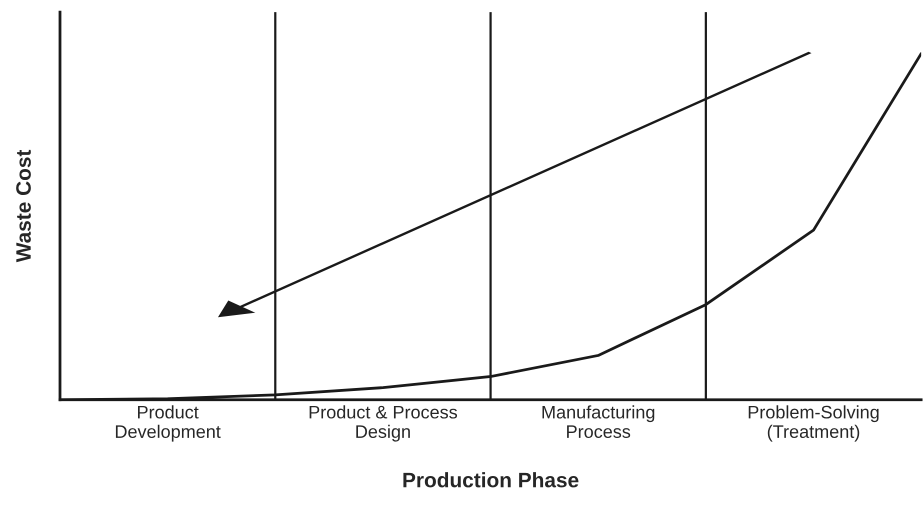  What do you see at coordinates (384, 423) in the screenshot?
I see `x-tick-label: Product & Process Design` at bounding box center [384, 423].